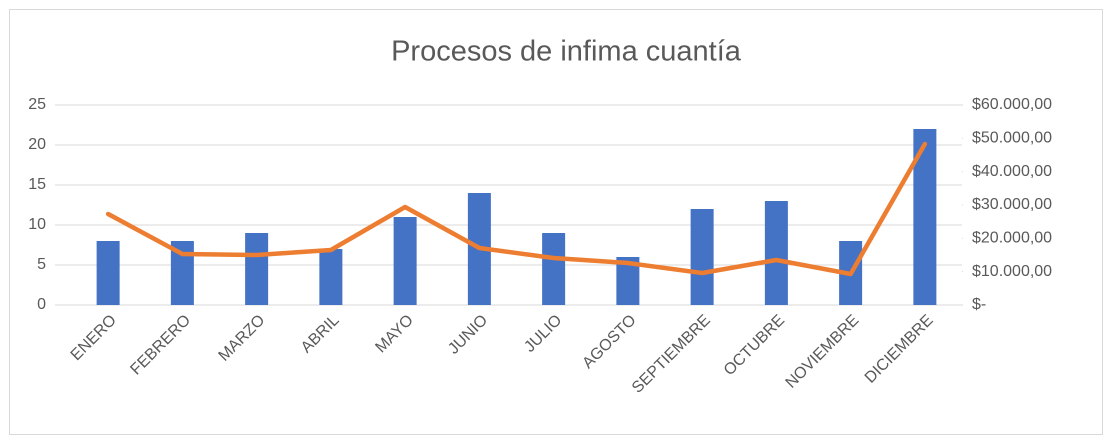 This screenshot has width=1112, height=439. Describe the element at coordinates (979, 304) in the screenshot. I see `y2-tick-label: $-` at that location.